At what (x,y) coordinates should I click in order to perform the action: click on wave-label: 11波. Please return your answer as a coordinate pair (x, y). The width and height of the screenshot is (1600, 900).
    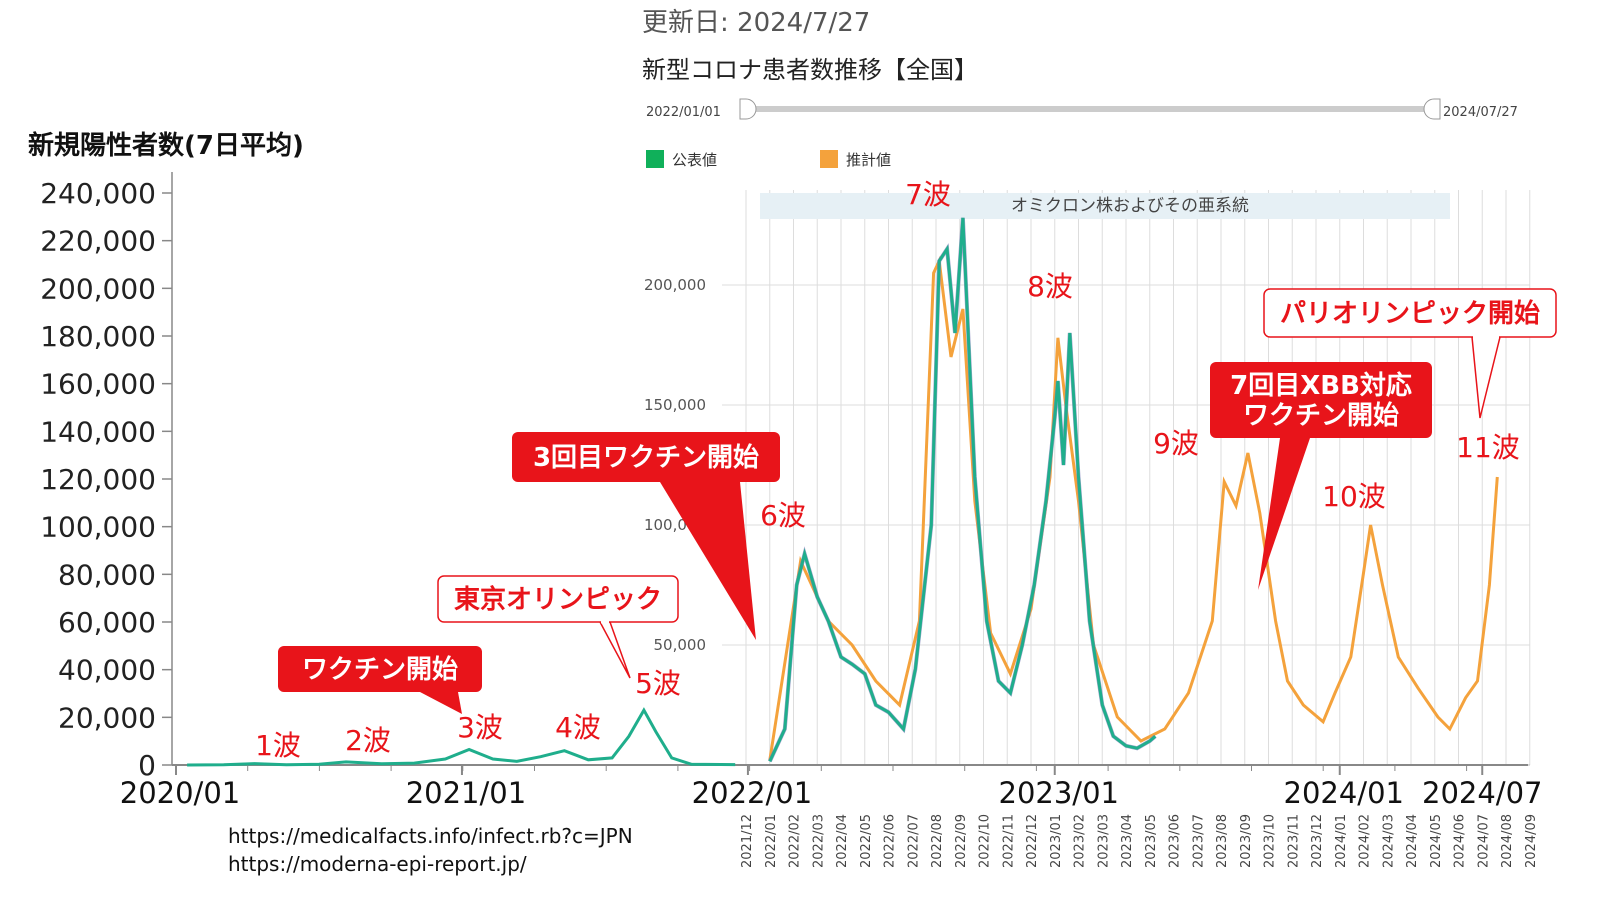
    Looking at the image, I should click on (1488, 447).